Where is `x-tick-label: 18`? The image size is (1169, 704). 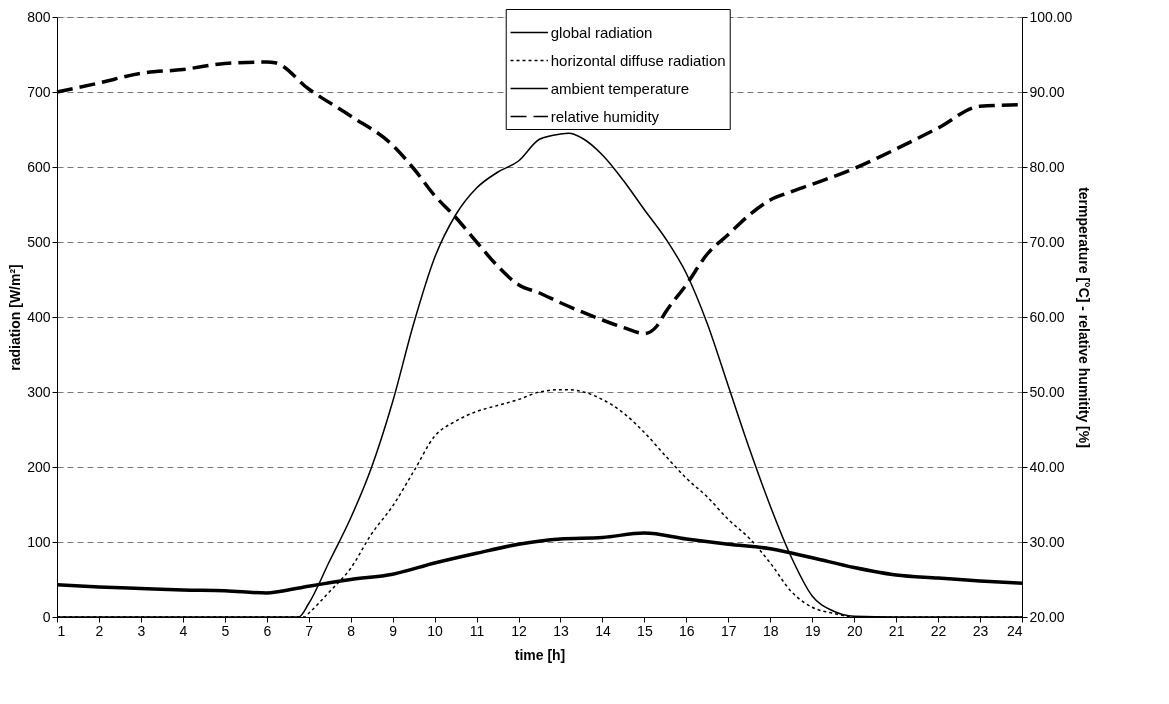
x-tick-label: 18 is located at coordinates (770, 630).